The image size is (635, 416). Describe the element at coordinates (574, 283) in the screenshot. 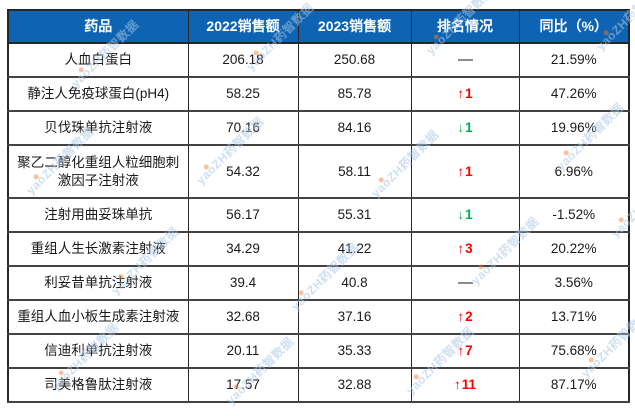

I see `yoy-cell: 3.56%` at that location.